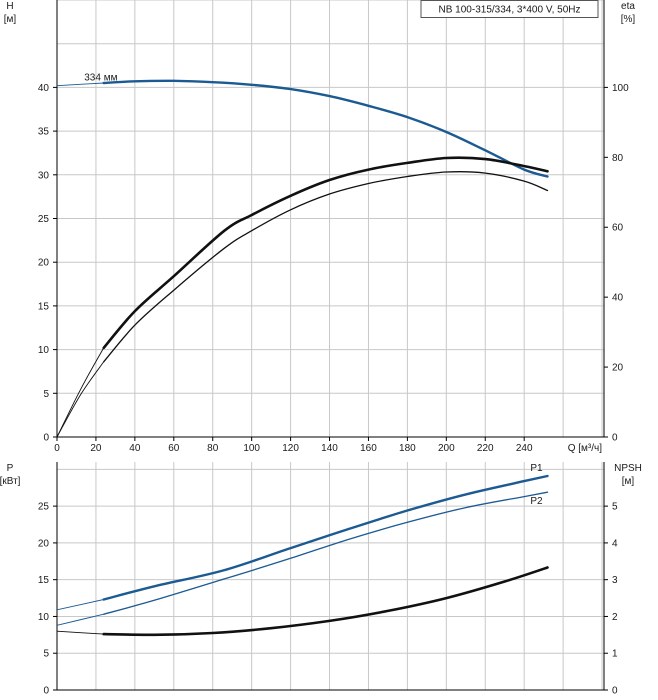  I want to click on x-tick-label: 200, so click(446, 448).